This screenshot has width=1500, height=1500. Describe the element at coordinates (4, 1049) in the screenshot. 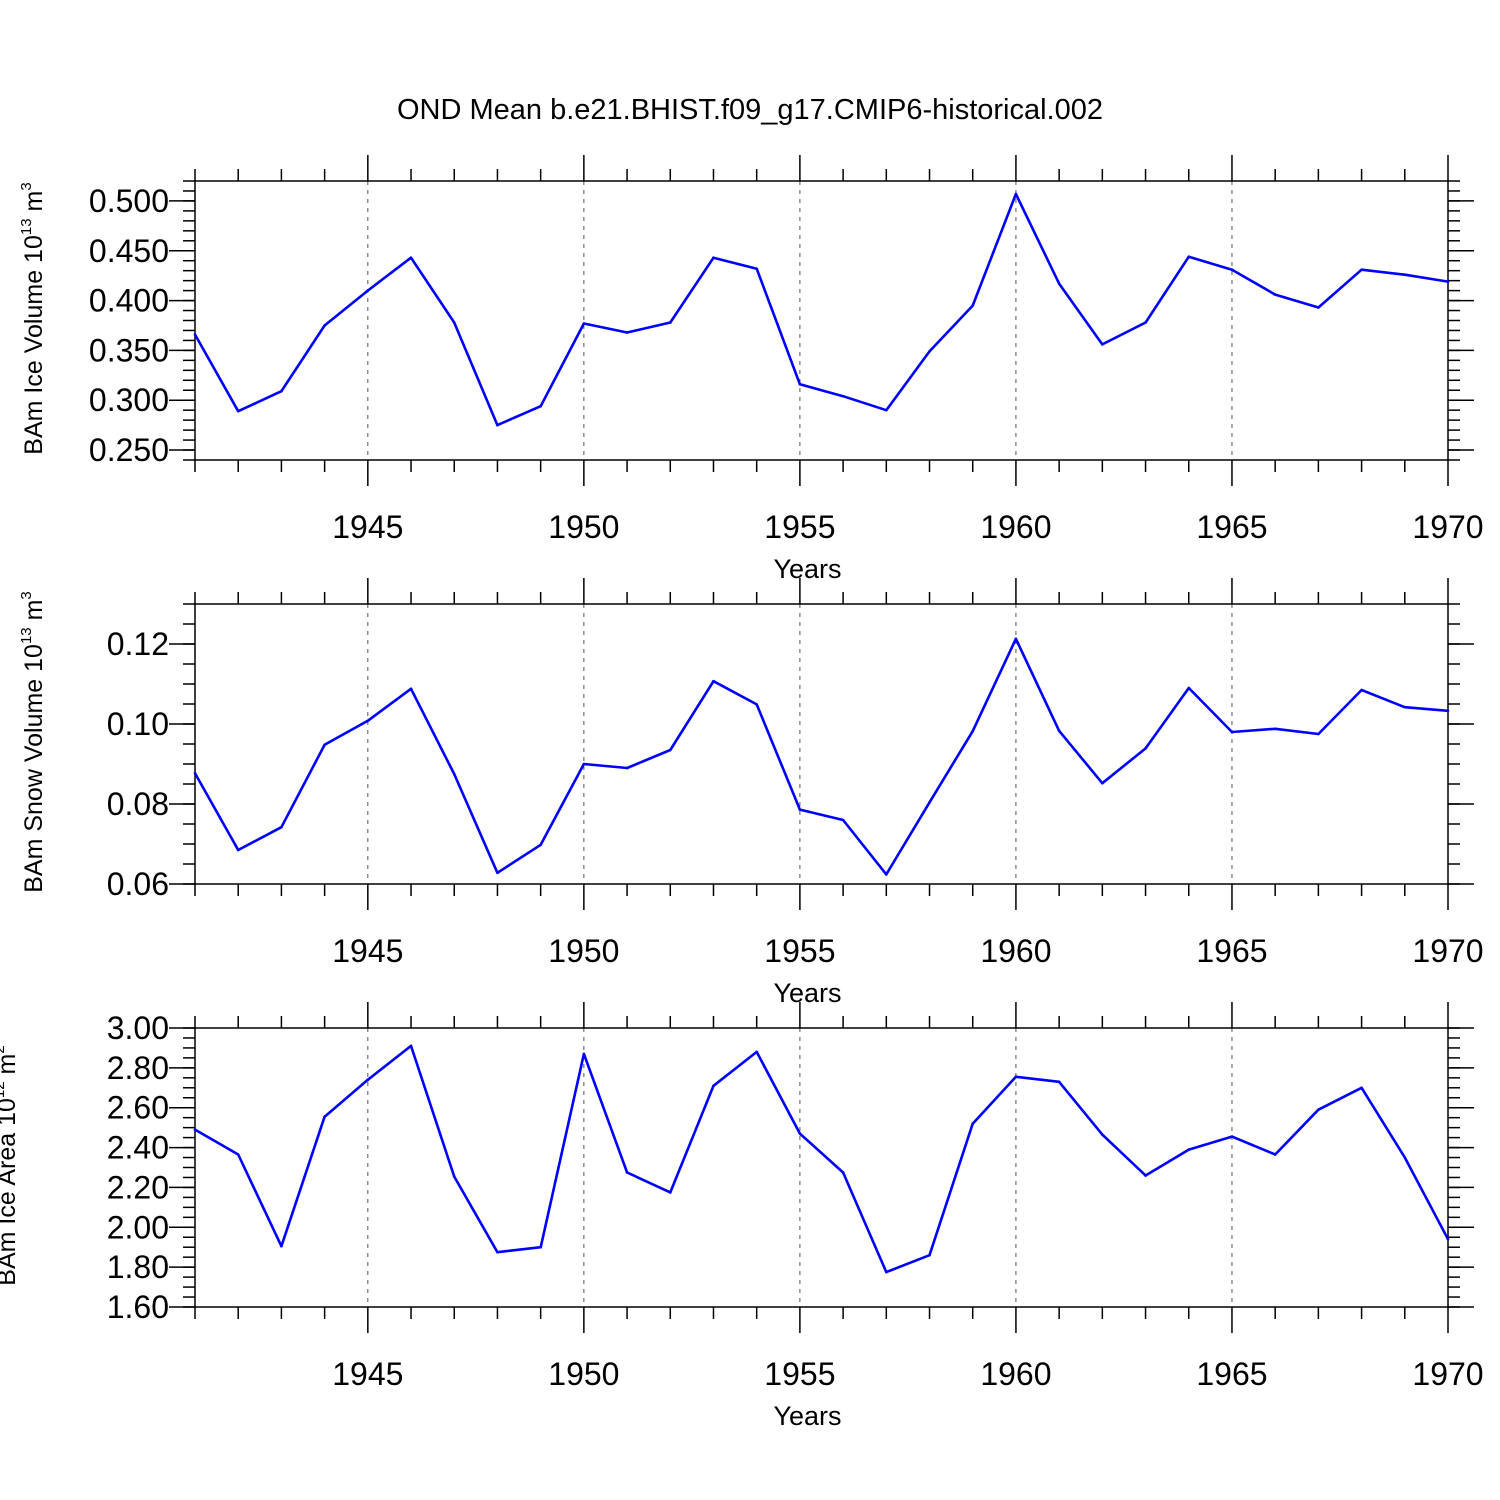

I see `y-axis-title-unit-exponent: 2` at that location.